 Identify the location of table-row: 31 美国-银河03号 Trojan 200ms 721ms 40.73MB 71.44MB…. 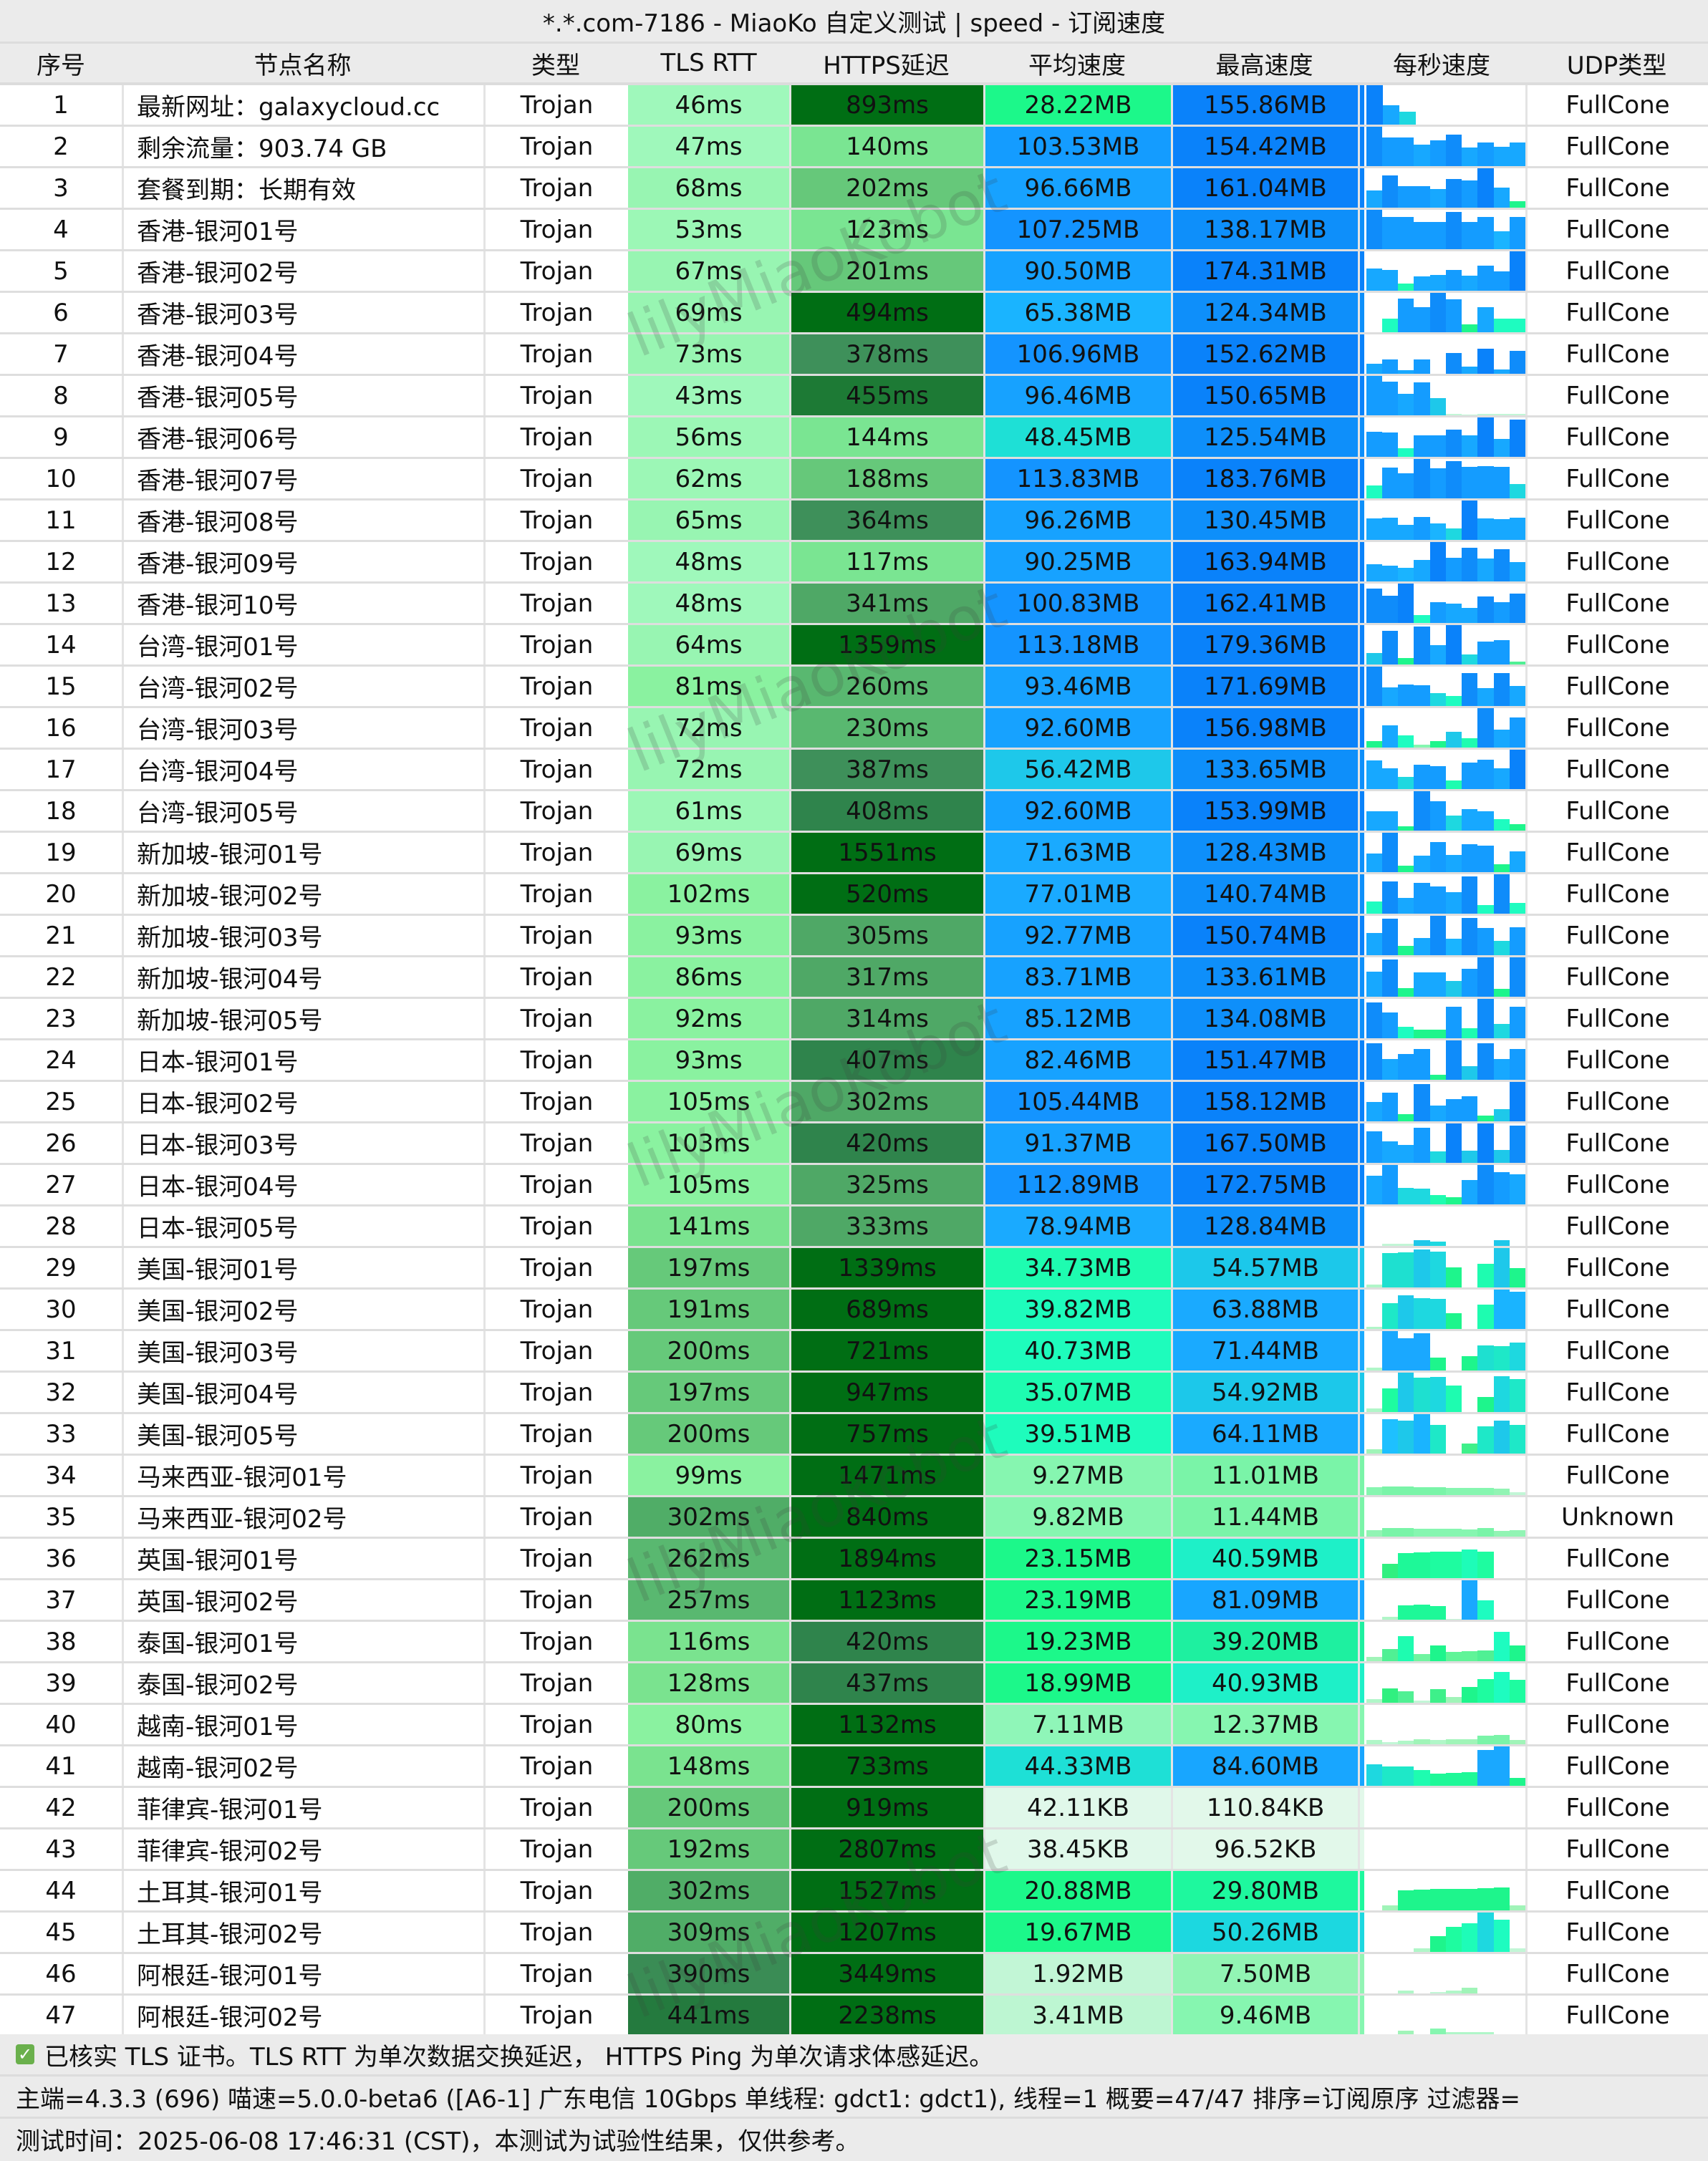
(854, 1352).